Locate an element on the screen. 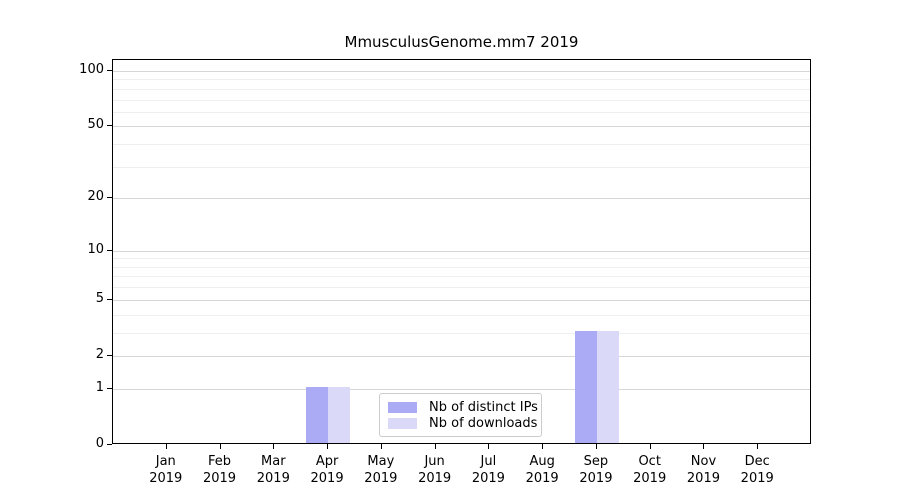  x-tick-month: Oct is located at coordinates (649, 461).